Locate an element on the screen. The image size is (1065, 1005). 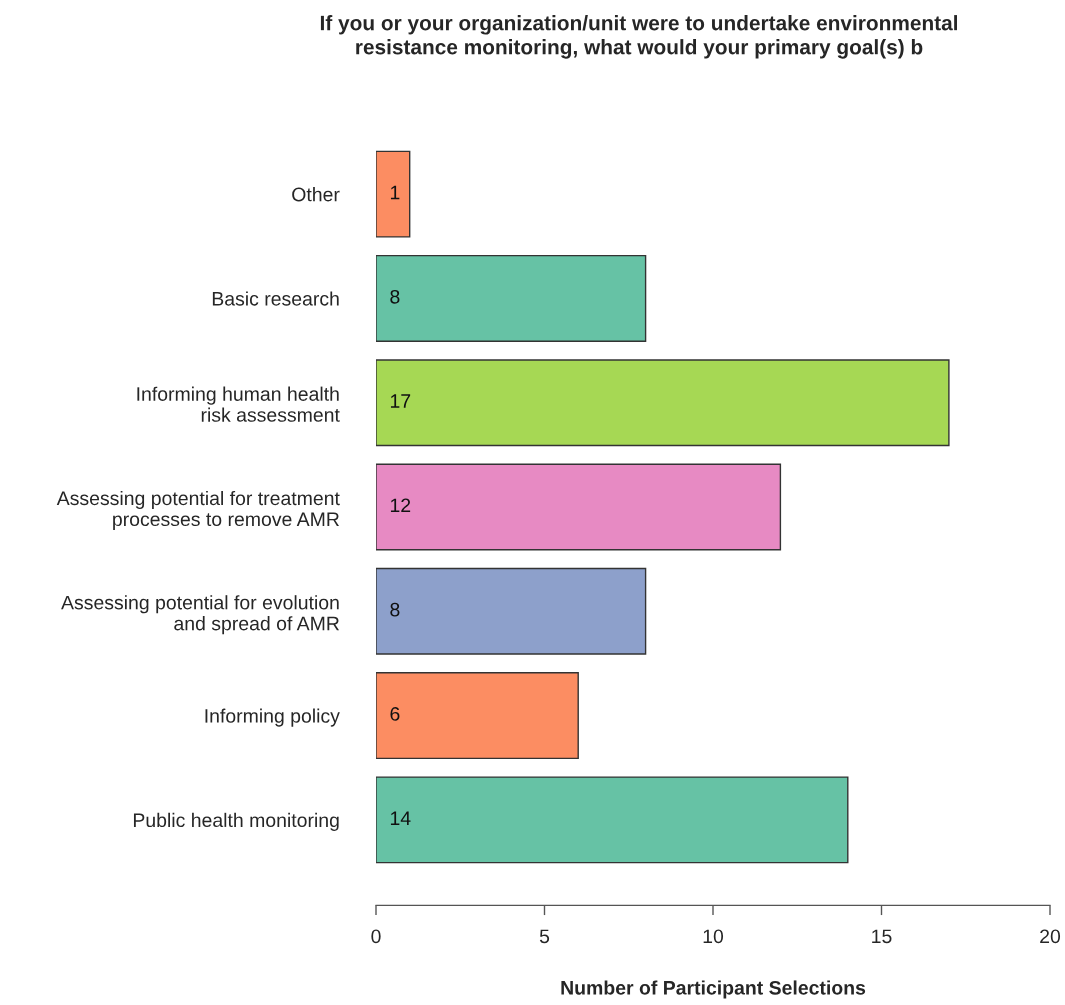
x-tick-label: 20 is located at coordinates (1050, 936).